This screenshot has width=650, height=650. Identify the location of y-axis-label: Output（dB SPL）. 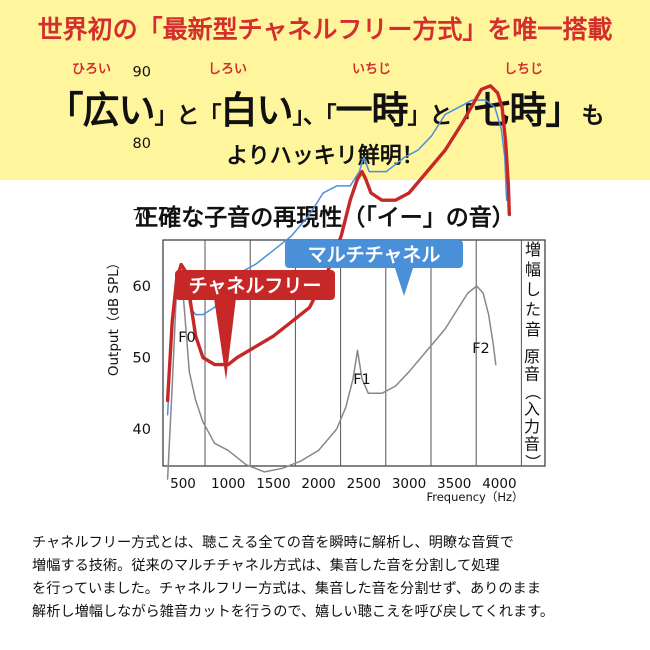
(114, 316).